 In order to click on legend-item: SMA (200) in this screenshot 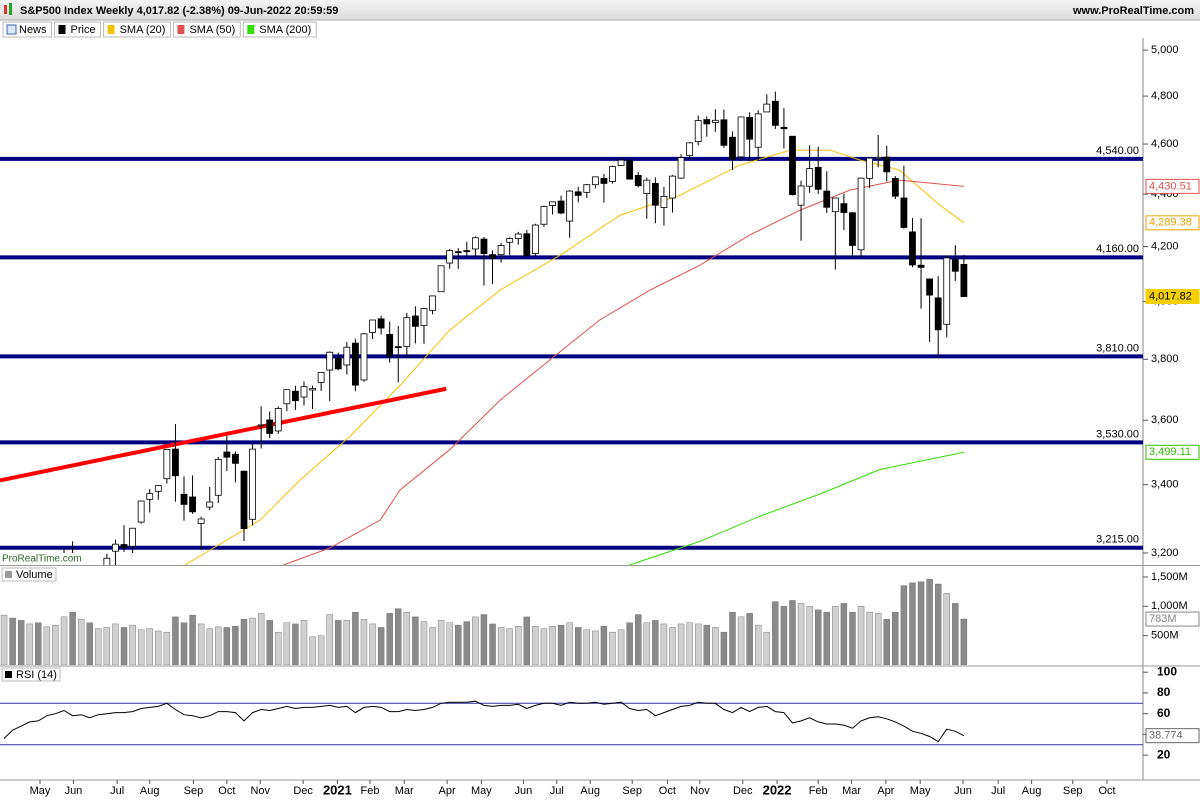, I will do `click(279, 29)`.